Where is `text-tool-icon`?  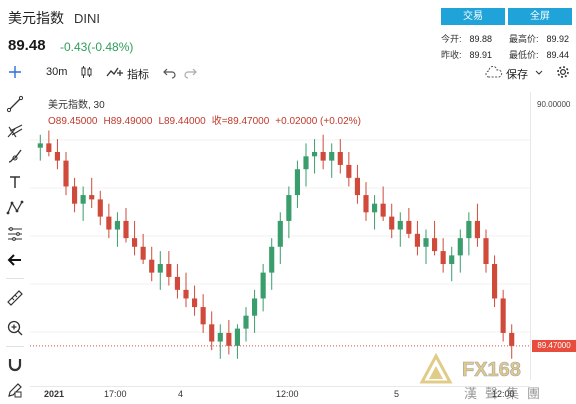 text-tool-icon is located at coordinates (15, 182).